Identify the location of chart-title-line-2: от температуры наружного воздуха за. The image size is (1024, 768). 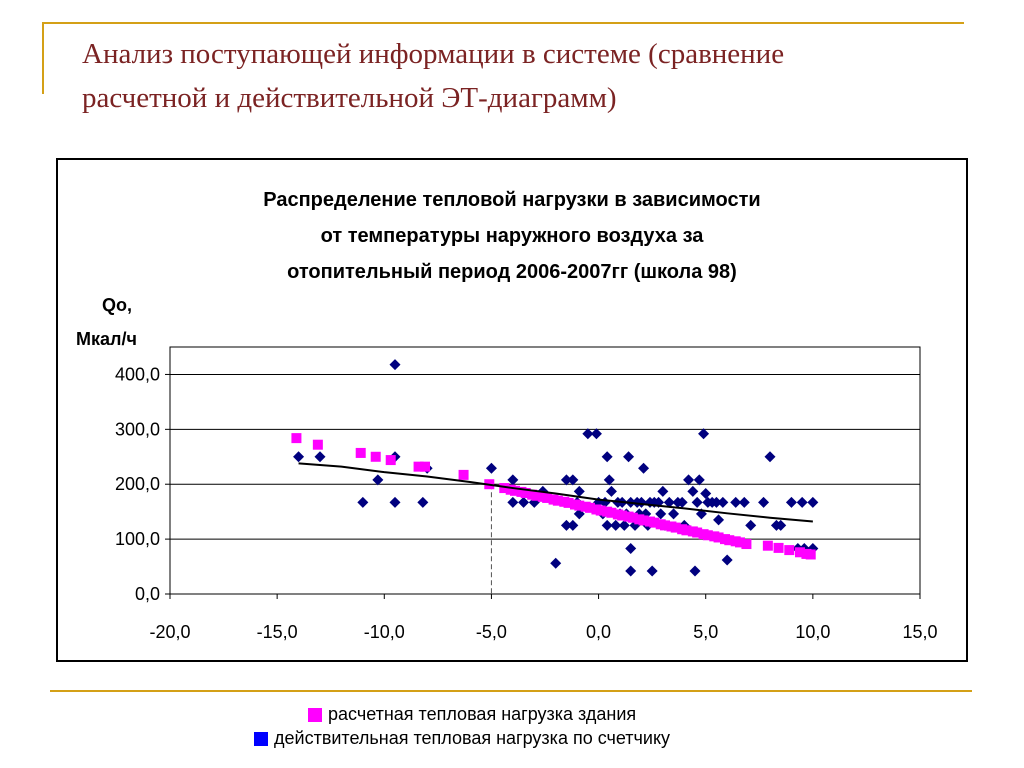
(512, 236).